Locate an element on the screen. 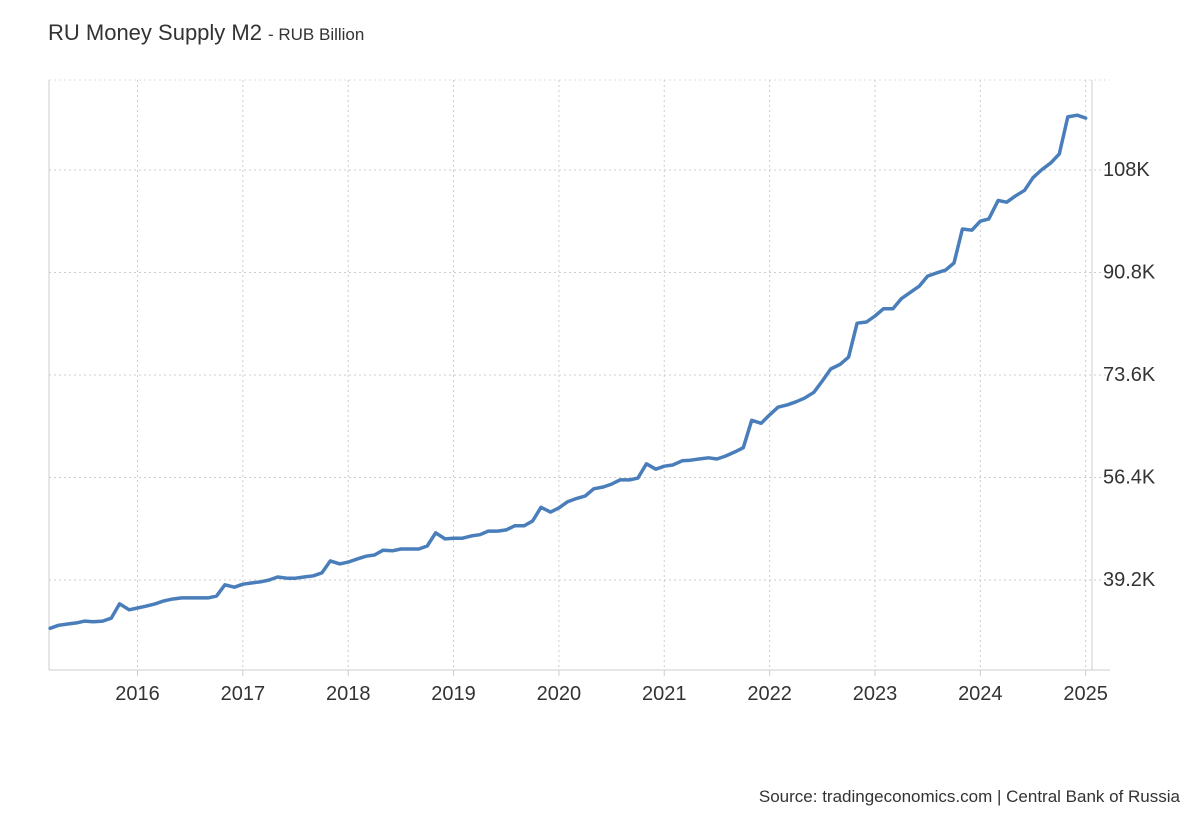  x-tick-label: 2017 is located at coordinates (243, 694).